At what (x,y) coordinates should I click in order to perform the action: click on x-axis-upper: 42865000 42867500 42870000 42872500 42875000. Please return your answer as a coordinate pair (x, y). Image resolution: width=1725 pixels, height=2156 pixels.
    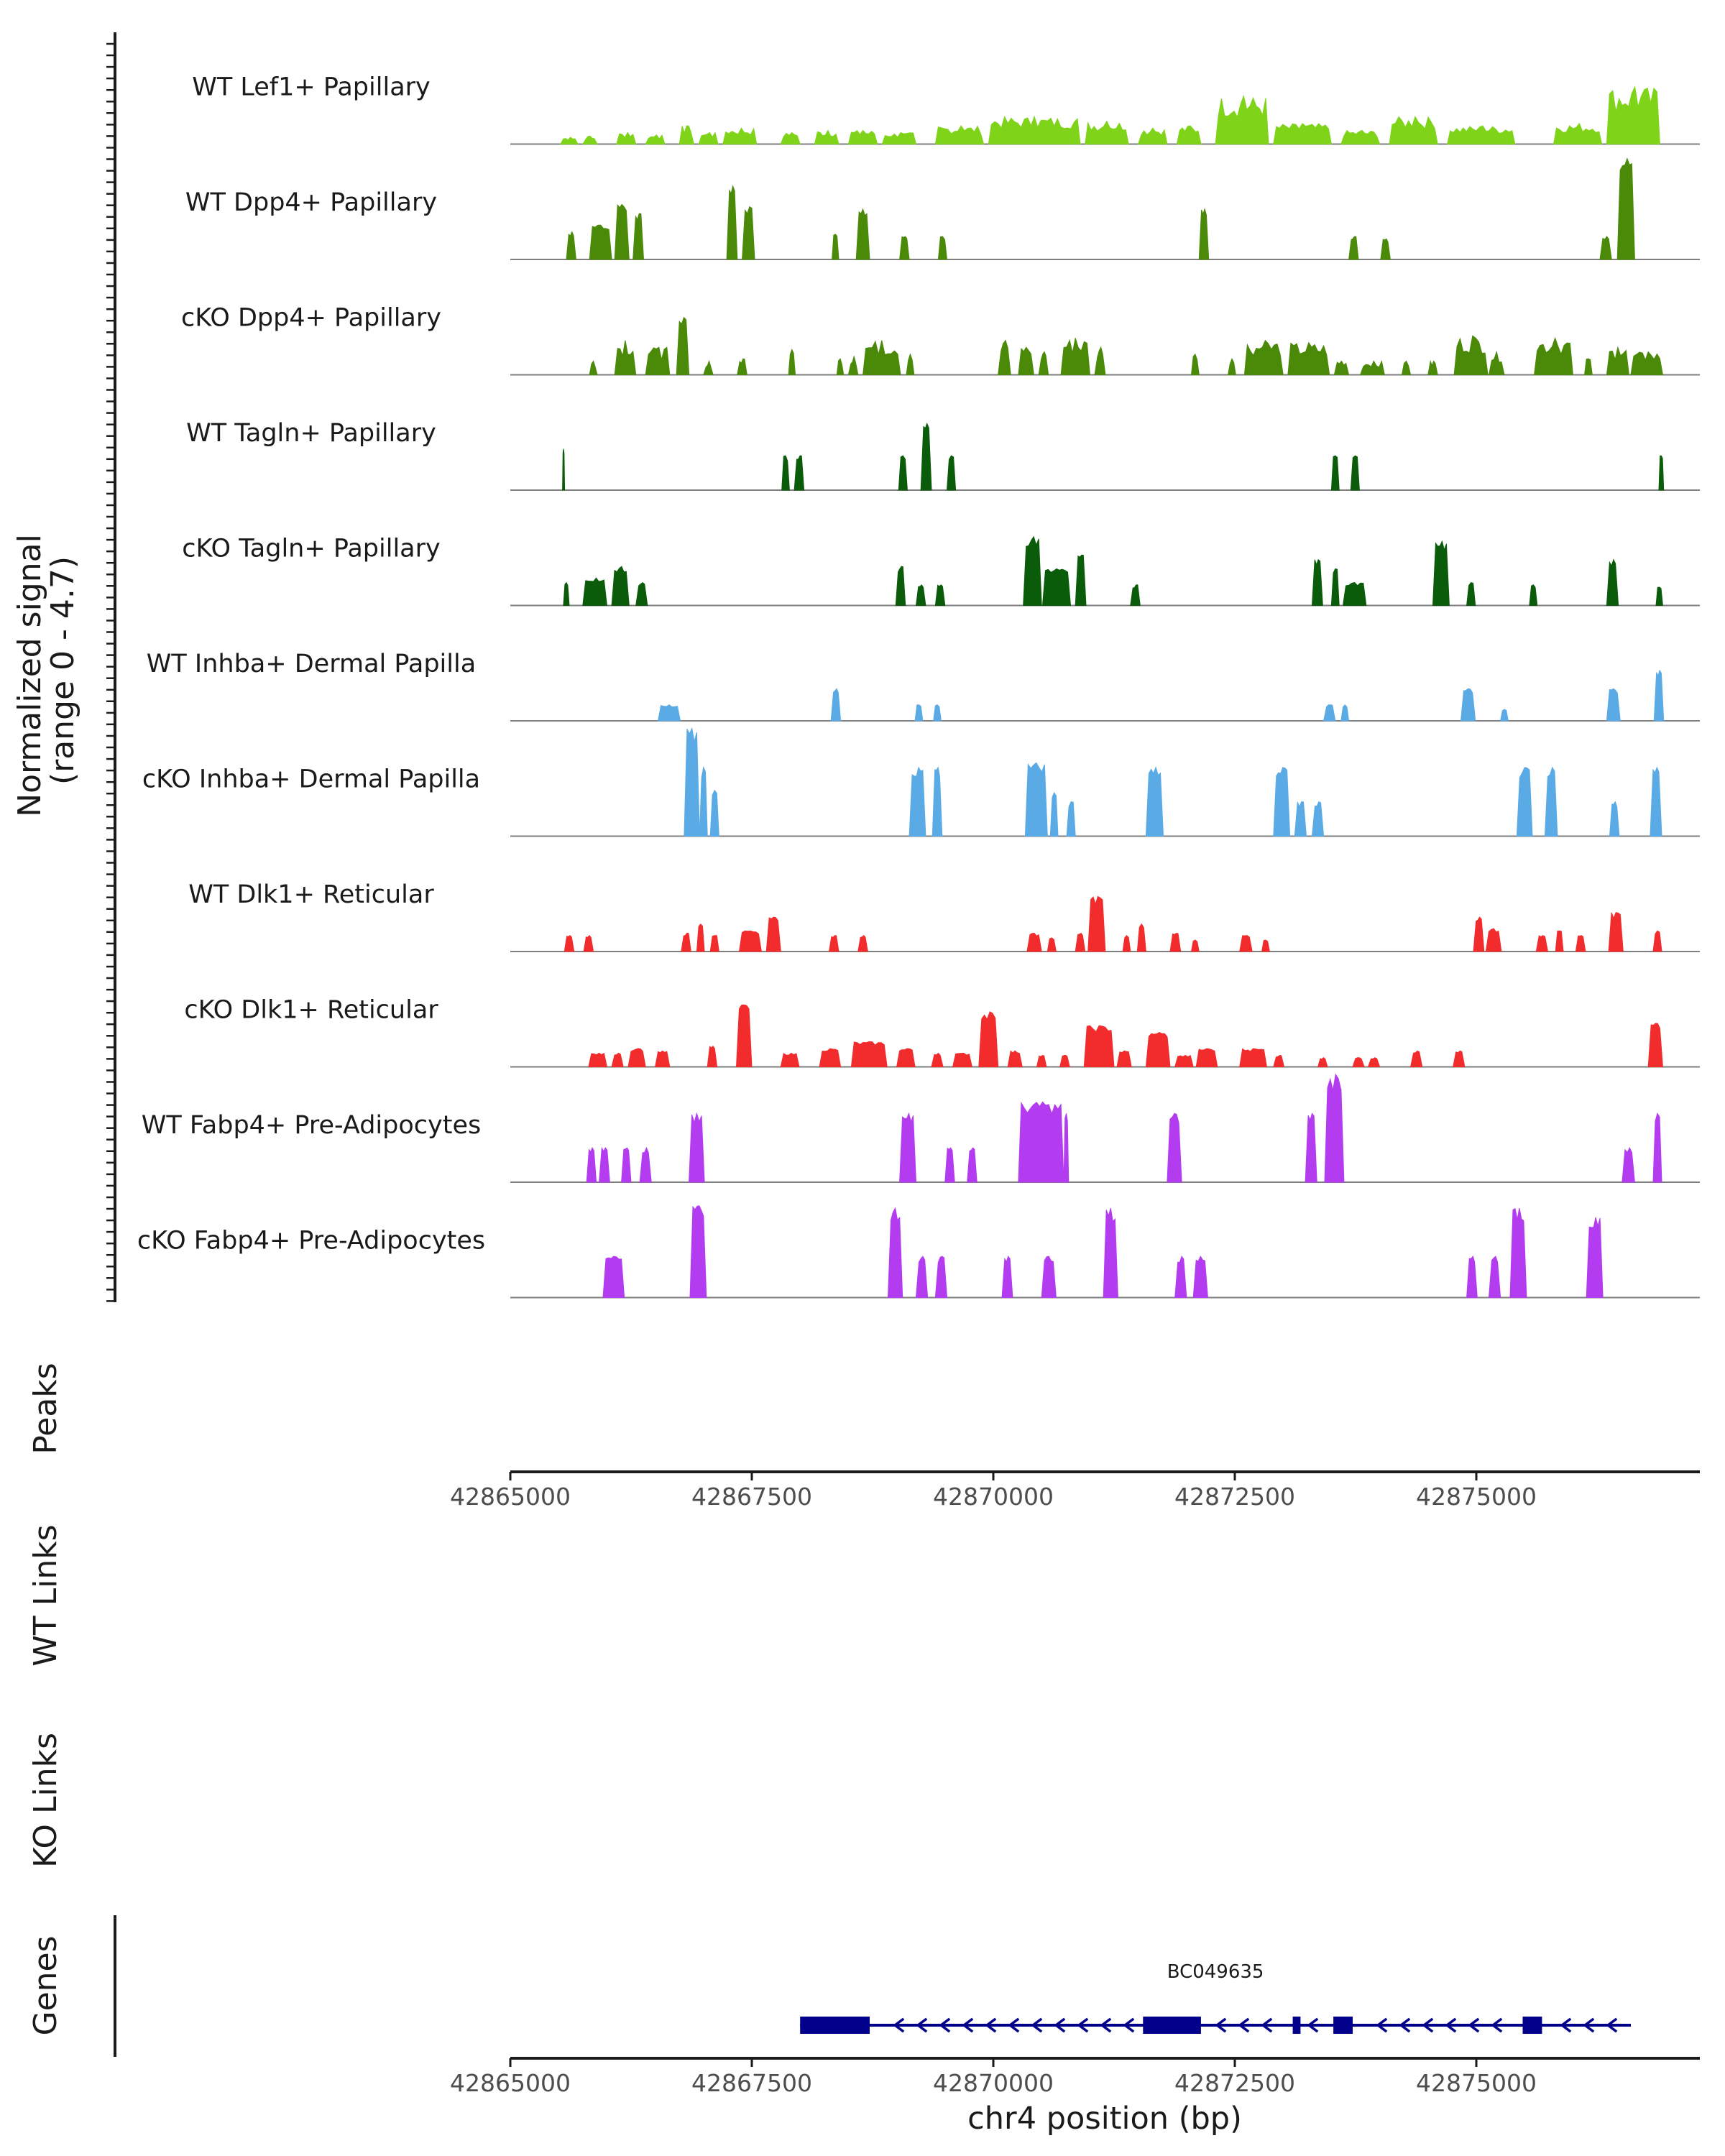
    Looking at the image, I should click on (1075, 1491).